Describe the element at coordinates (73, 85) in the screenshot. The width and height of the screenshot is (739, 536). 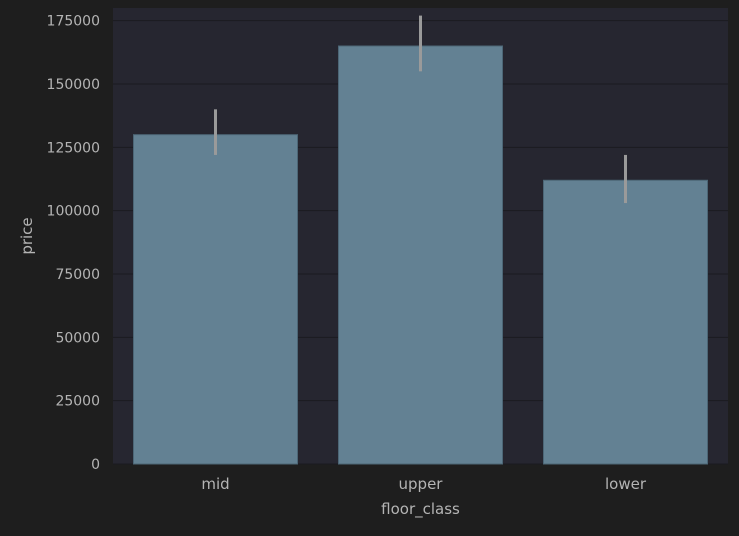
I see `y-tick-label: 150000` at that location.